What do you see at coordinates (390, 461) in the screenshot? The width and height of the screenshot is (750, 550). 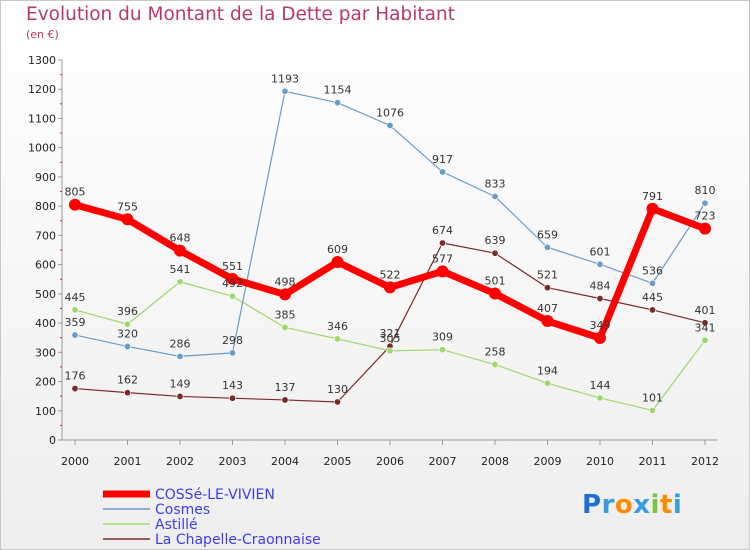 I see `x-tick-label: 2006` at bounding box center [390, 461].